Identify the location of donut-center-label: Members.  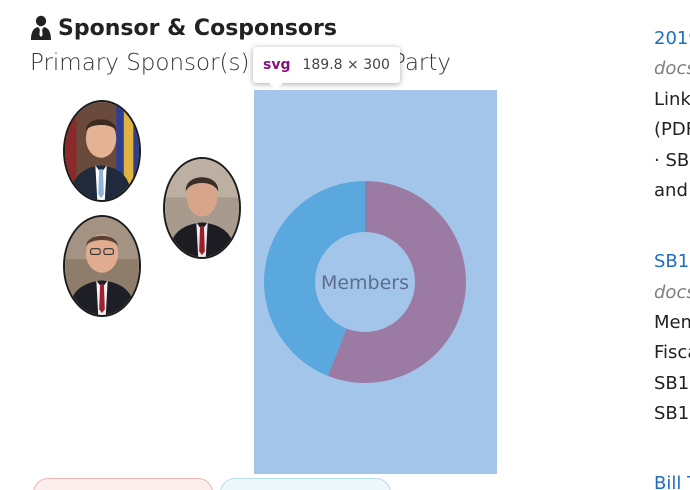
(365, 283).